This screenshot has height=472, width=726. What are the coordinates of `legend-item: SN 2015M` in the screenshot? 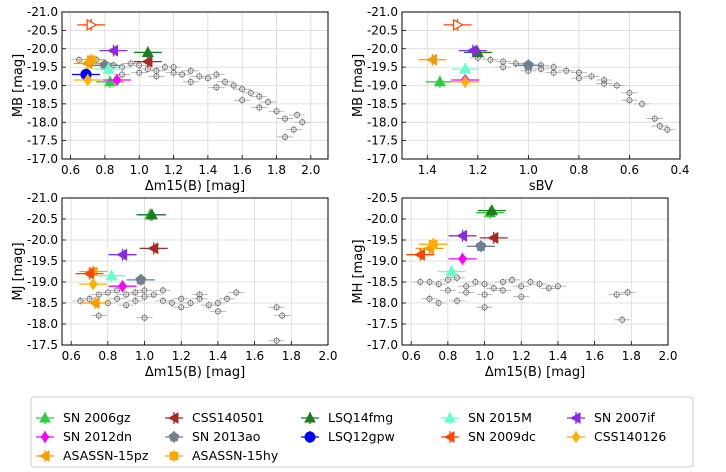 It's located at (486, 417).